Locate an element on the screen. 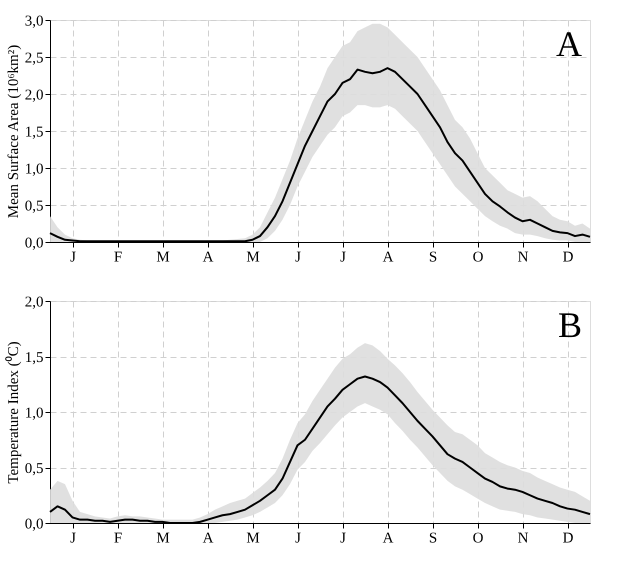 The width and height of the screenshot is (644, 580). y-tick-label: 2,5 is located at coordinates (34, 58).